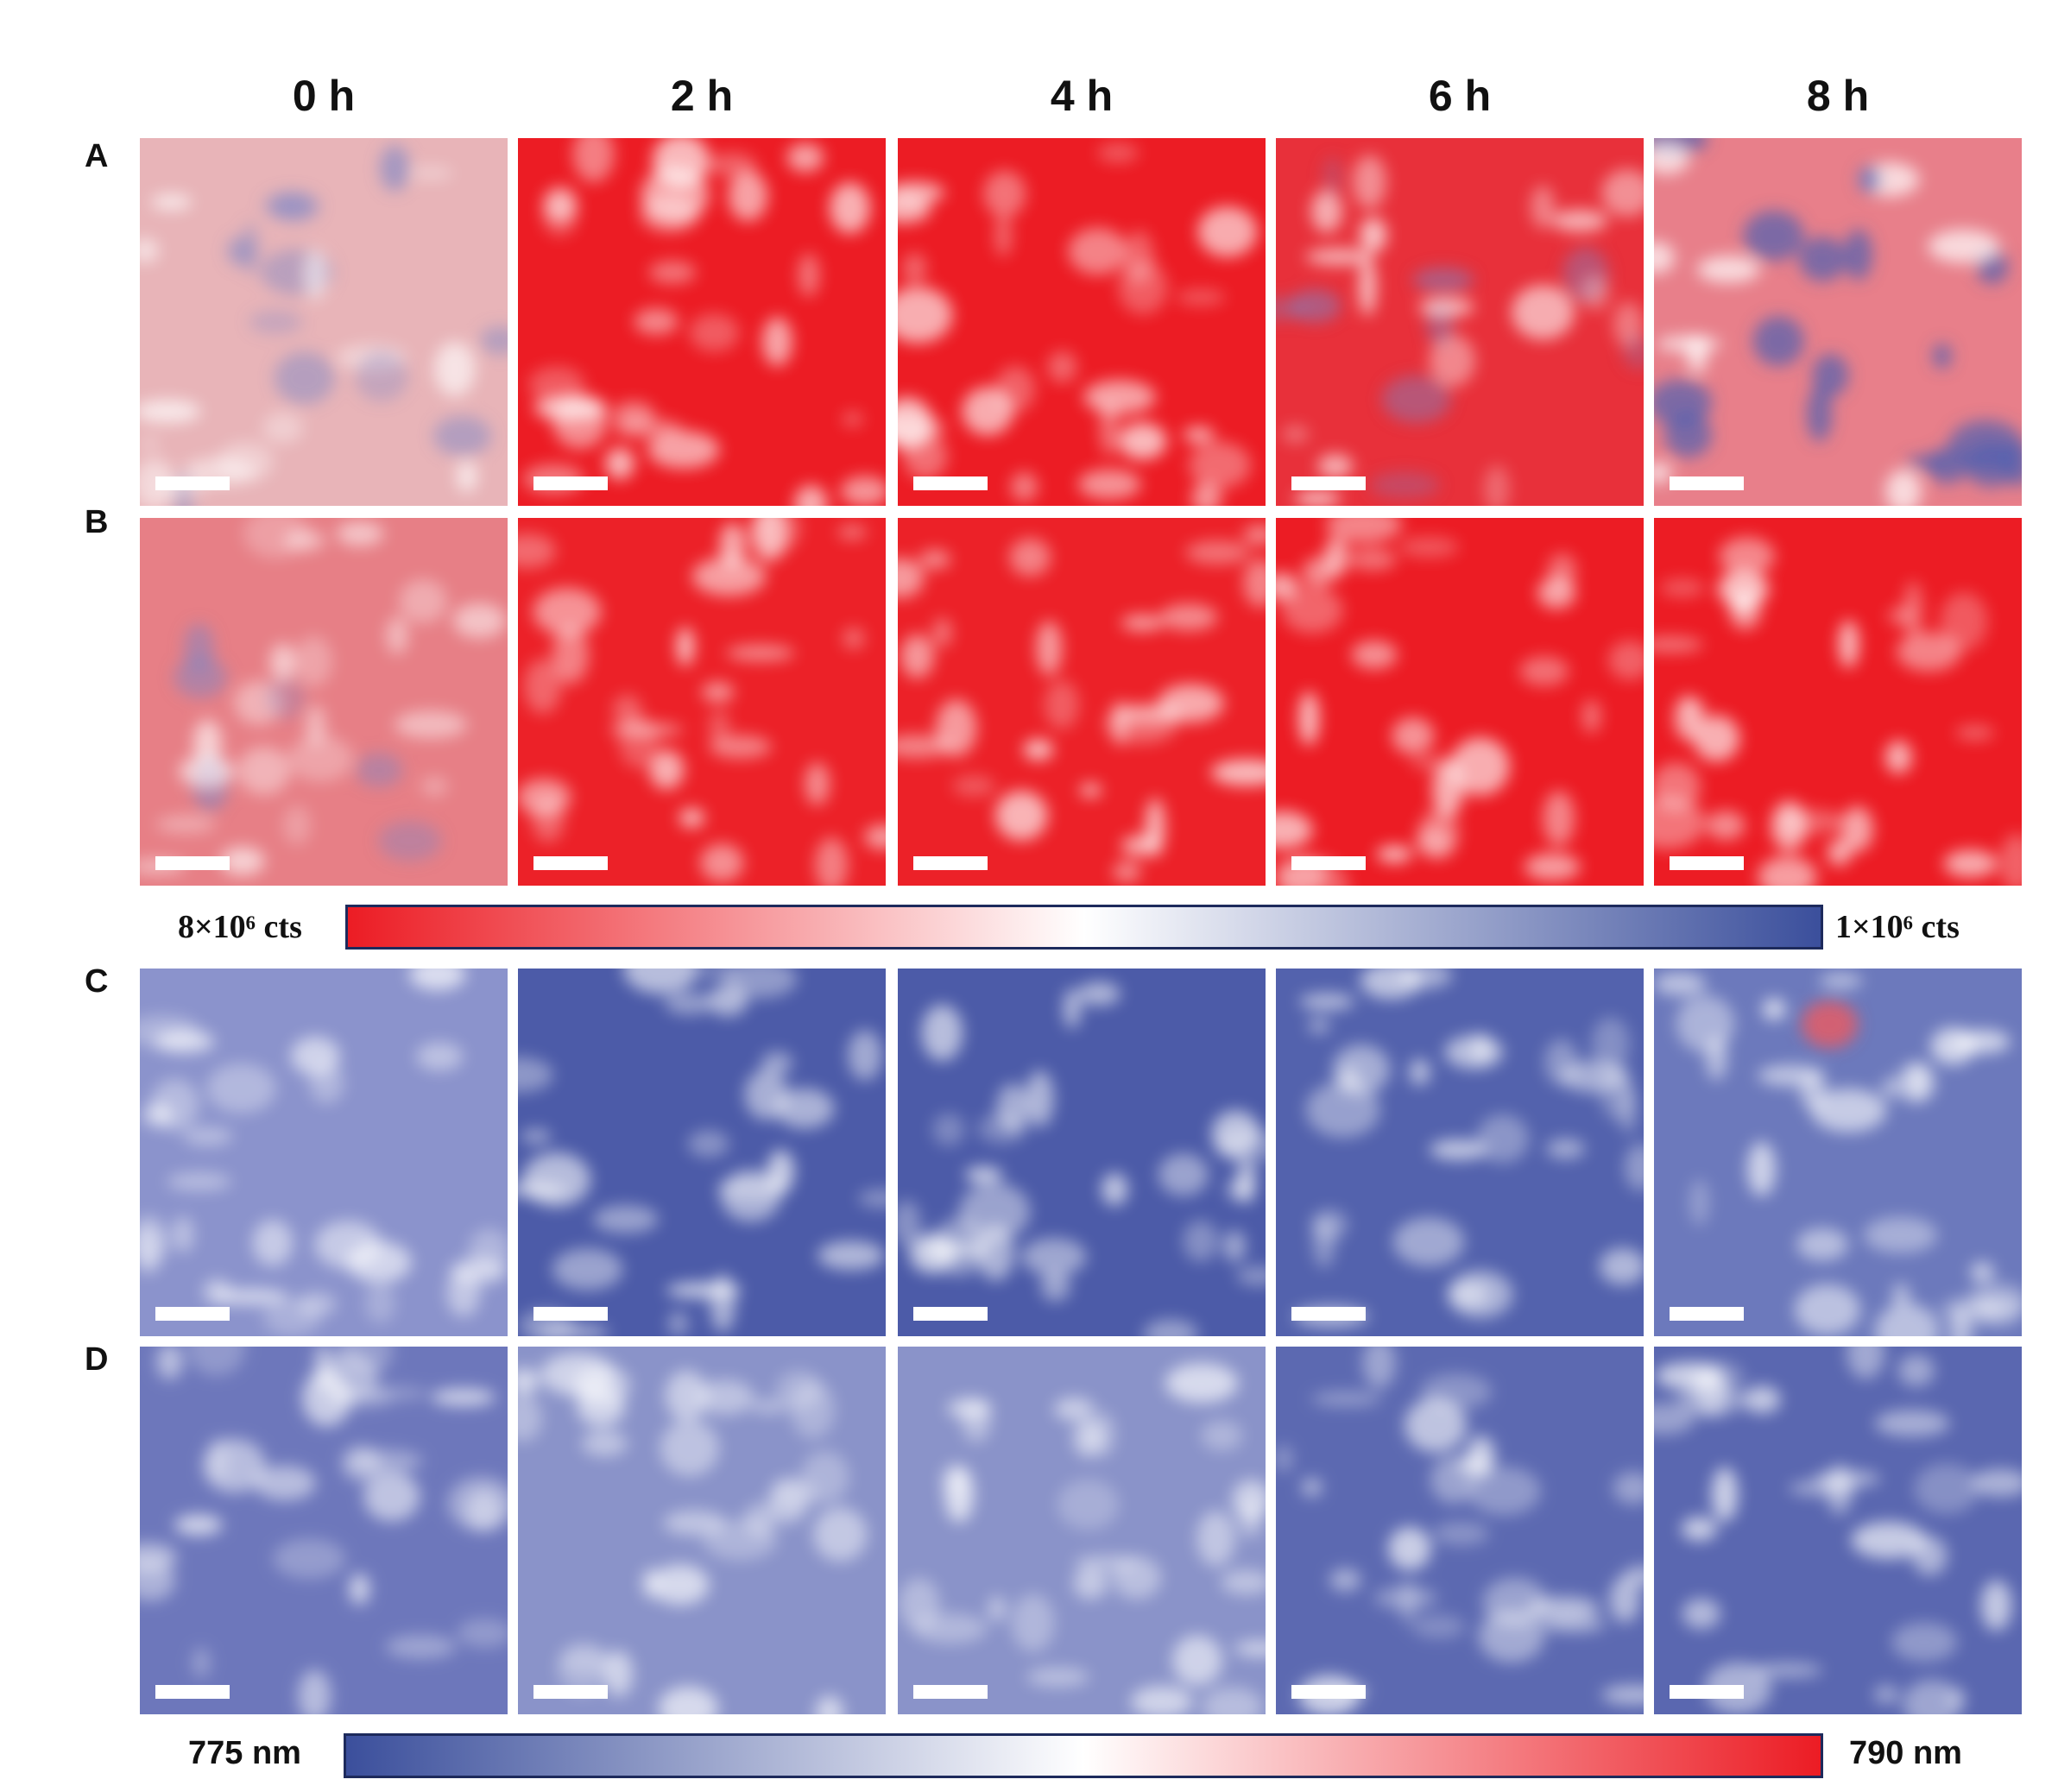  Describe the element at coordinates (1083, 1755) in the screenshot. I see `wavelength-colorbar` at that location.